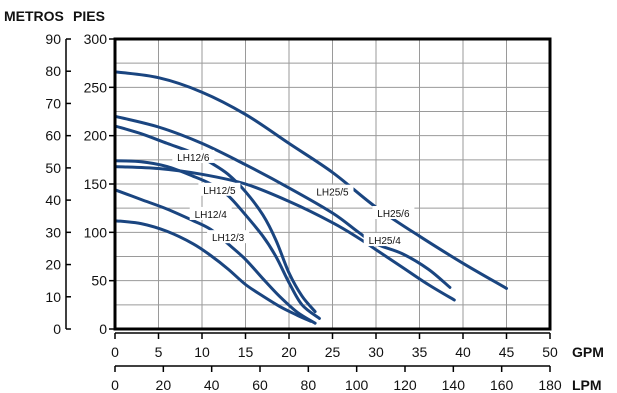 This screenshot has width=617, height=393. What do you see at coordinates (502, 385) in the screenshot?
I see `lpm-tick-label: 160` at bounding box center [502, 385].